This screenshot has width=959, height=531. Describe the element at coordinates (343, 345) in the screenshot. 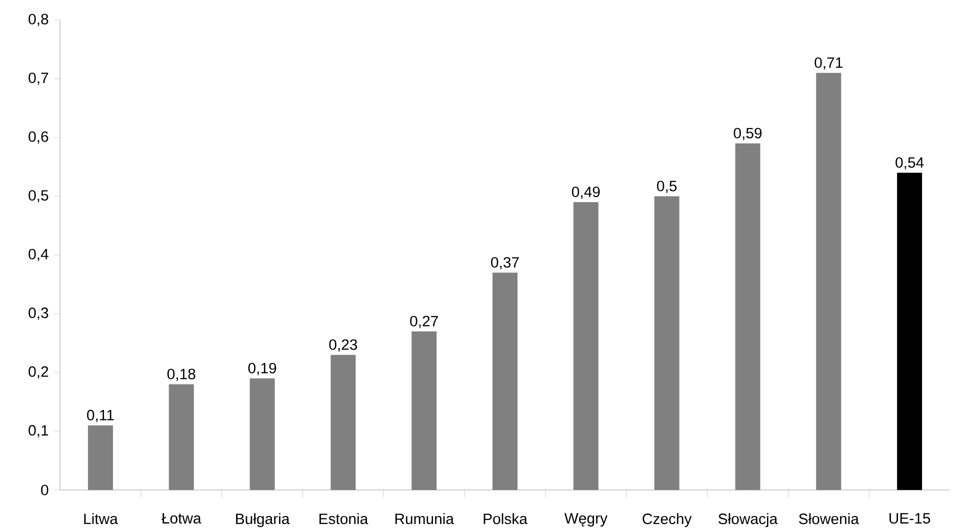

I see `data-label: 0,23` at that location.